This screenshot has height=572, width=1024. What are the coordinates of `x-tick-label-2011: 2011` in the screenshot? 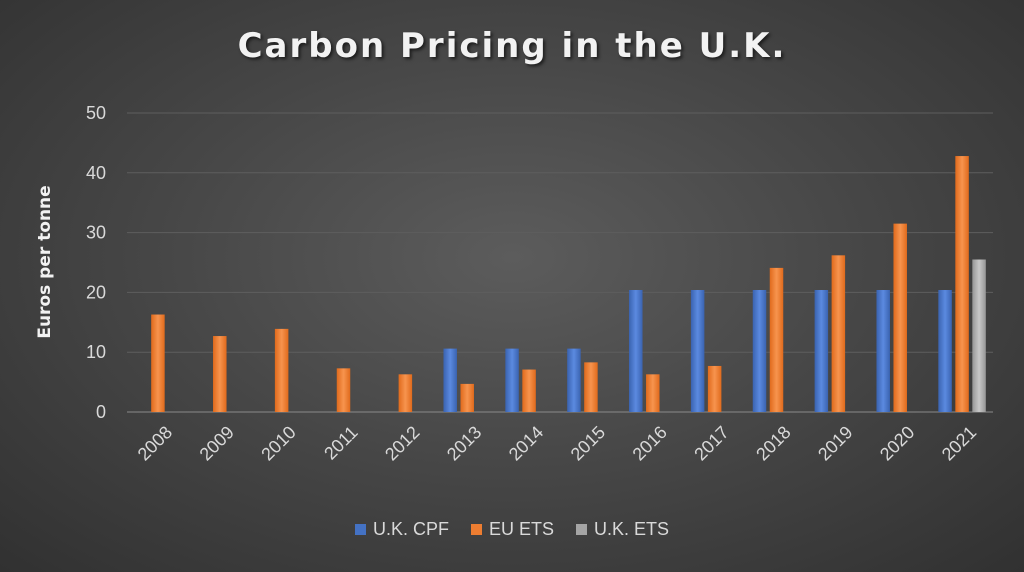 It's located at (341, 443).